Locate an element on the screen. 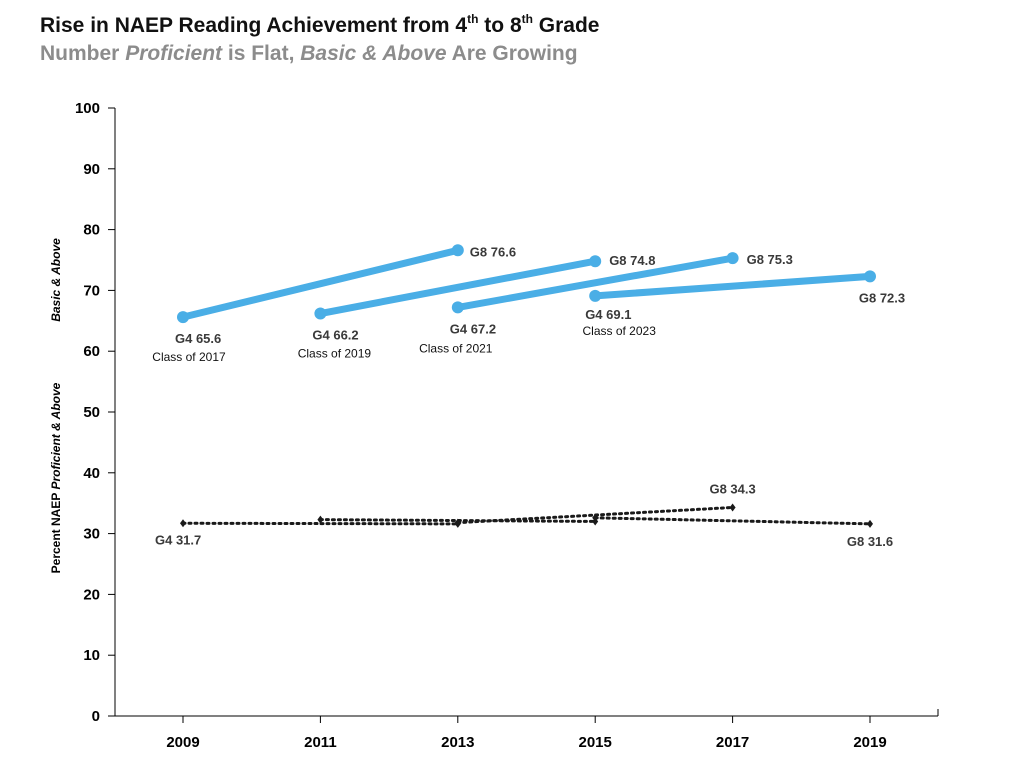  y-tick-label: 0 is located at coordinates (96, 716).